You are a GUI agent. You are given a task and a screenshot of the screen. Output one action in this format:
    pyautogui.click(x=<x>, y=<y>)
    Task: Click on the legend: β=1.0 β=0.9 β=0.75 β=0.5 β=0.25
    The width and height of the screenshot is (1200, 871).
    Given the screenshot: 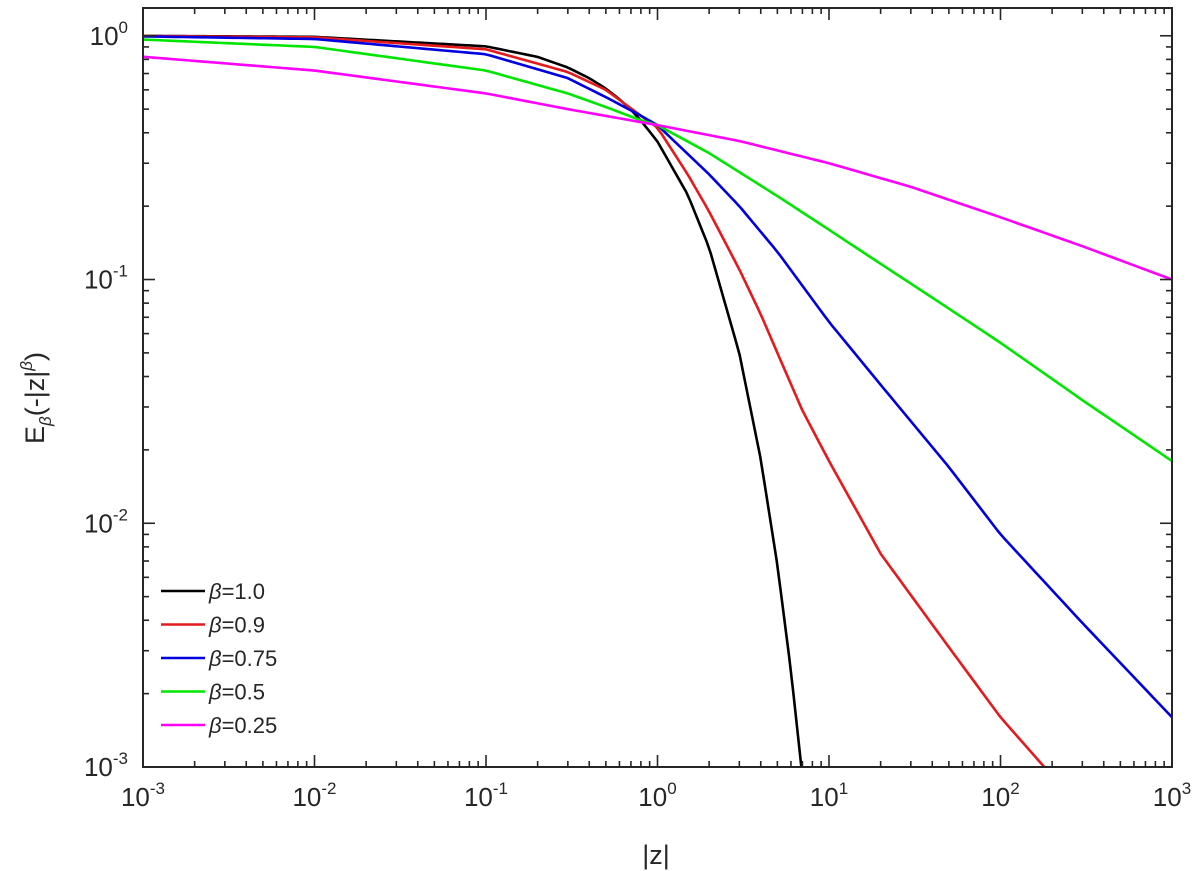 What is the action you would take?
    pyautogui.click(x=219, y=658)
    